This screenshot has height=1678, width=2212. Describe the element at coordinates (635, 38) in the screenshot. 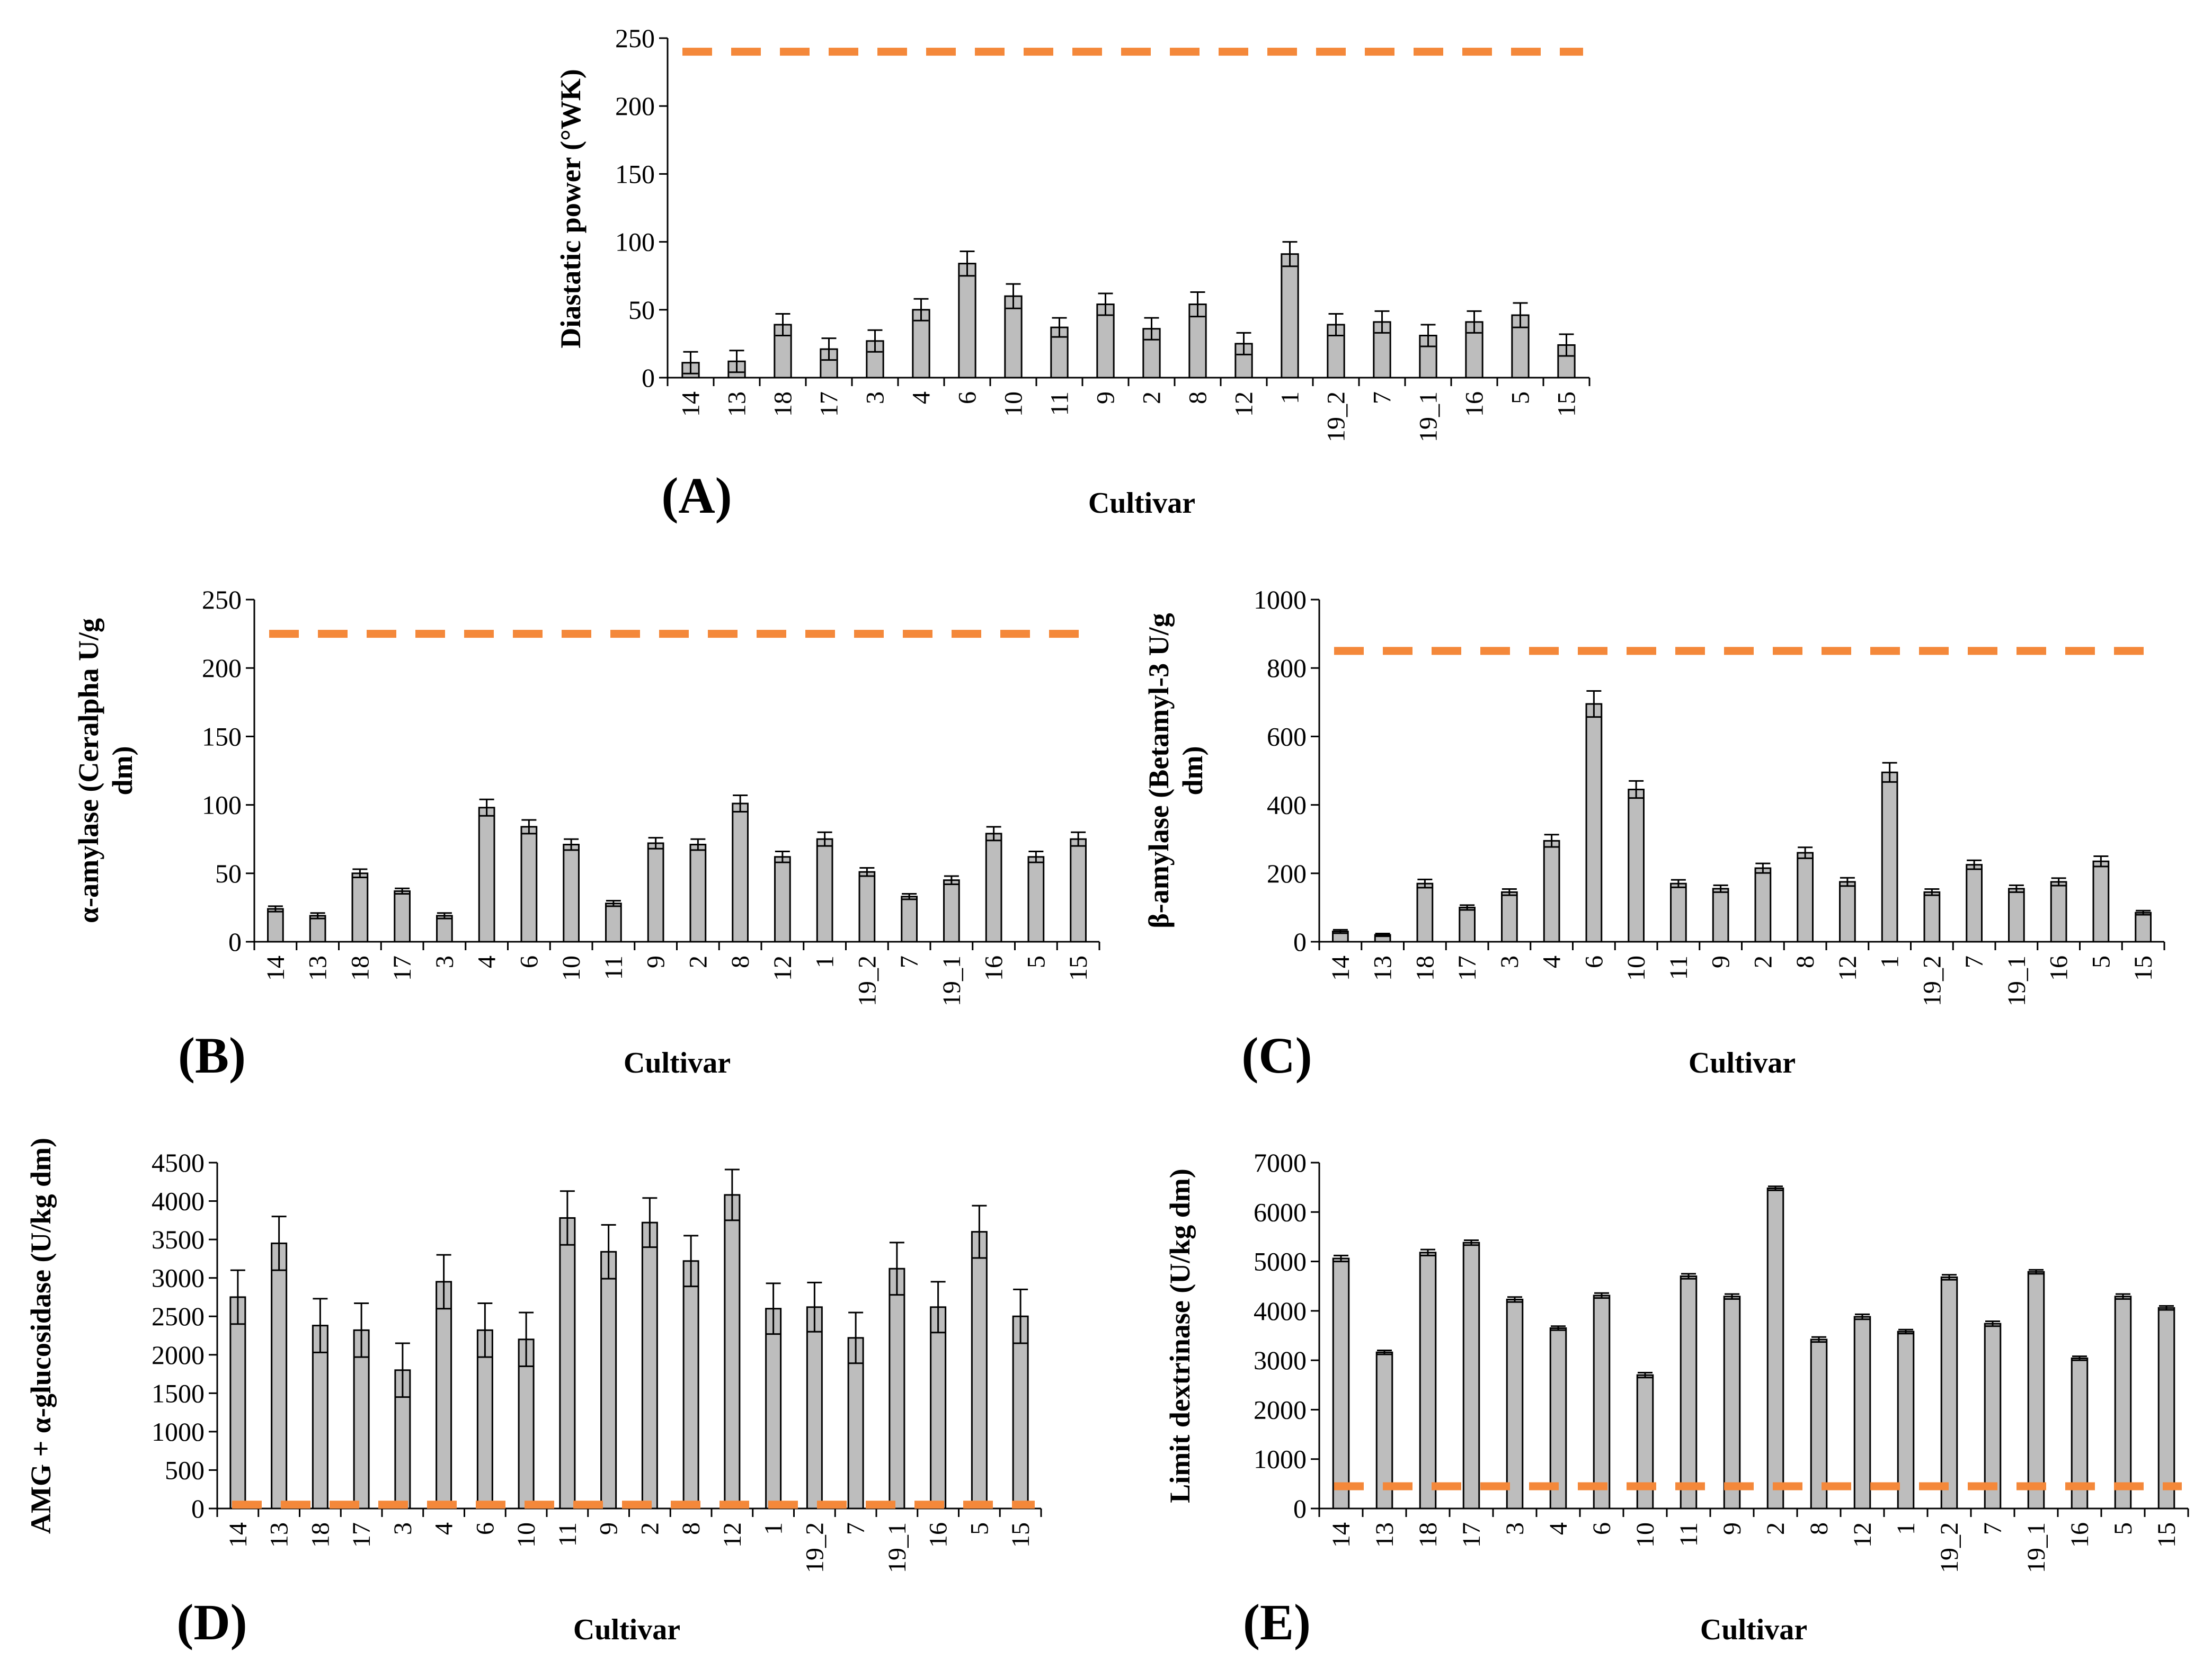

I see `y-tick-label: 250` at that location.